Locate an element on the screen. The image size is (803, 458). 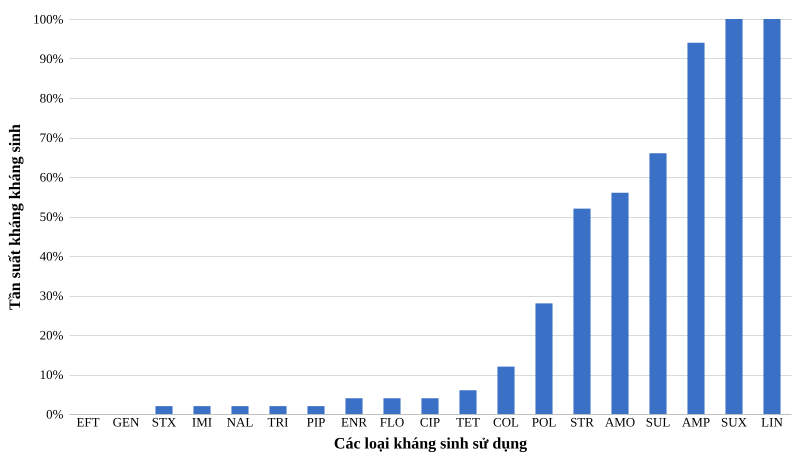
x-tick-label: EFT is located at coordinates (88, 422).